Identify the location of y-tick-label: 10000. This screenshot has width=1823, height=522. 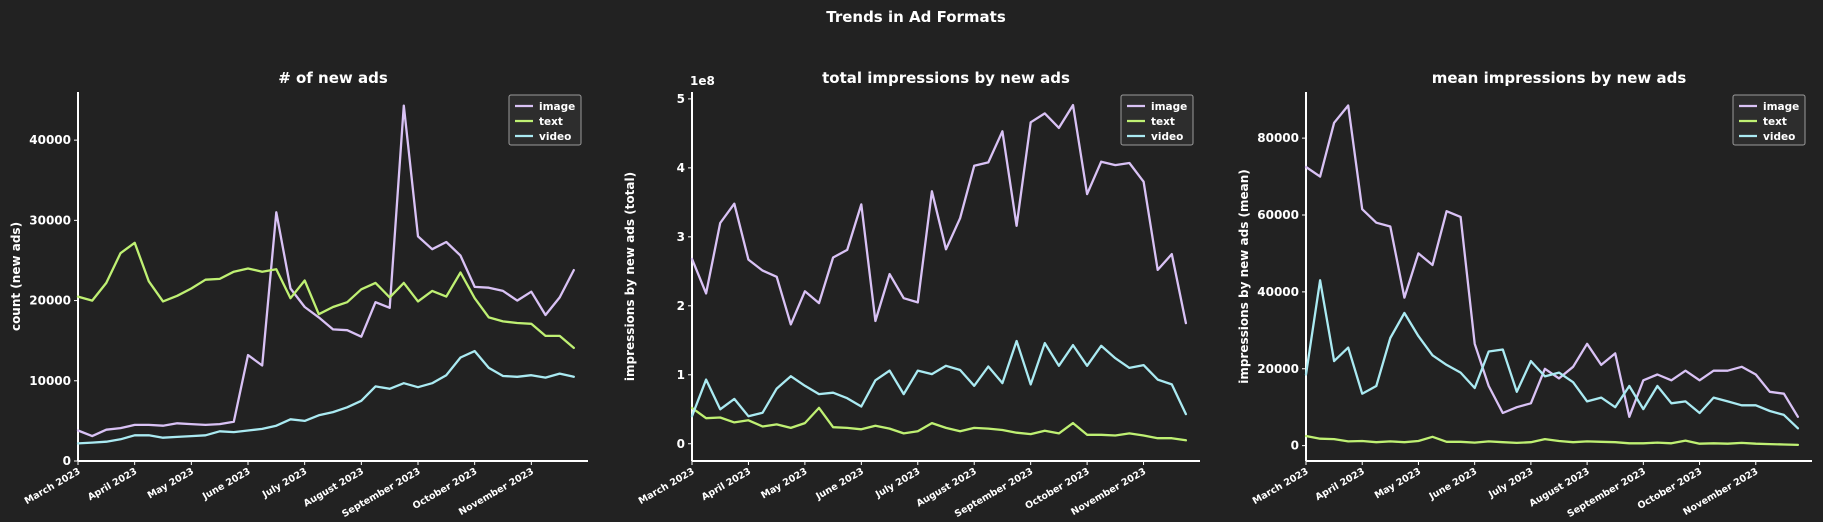
(50, 381).